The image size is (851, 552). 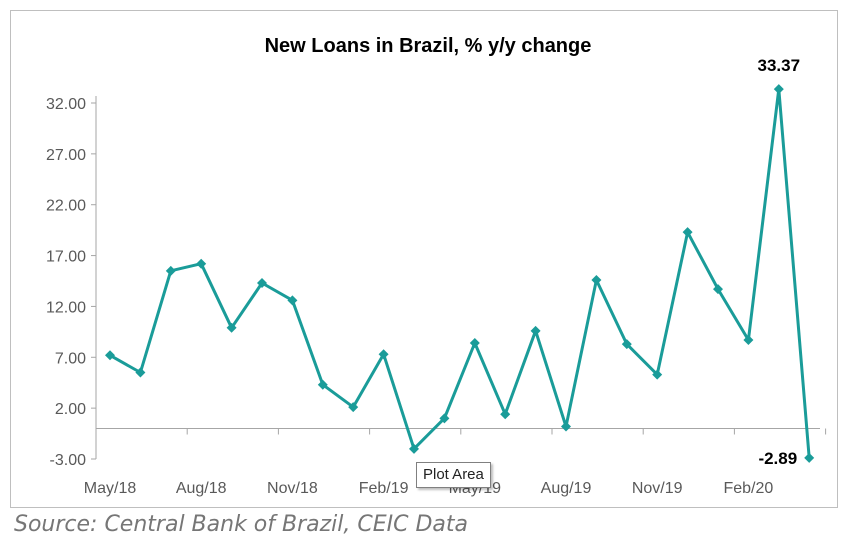 What do you see at coordinates (428, 46) in the screenshot?
I see `chart-title: New Loans in Brazil, % y/y change` at bounding box center [428, 46].